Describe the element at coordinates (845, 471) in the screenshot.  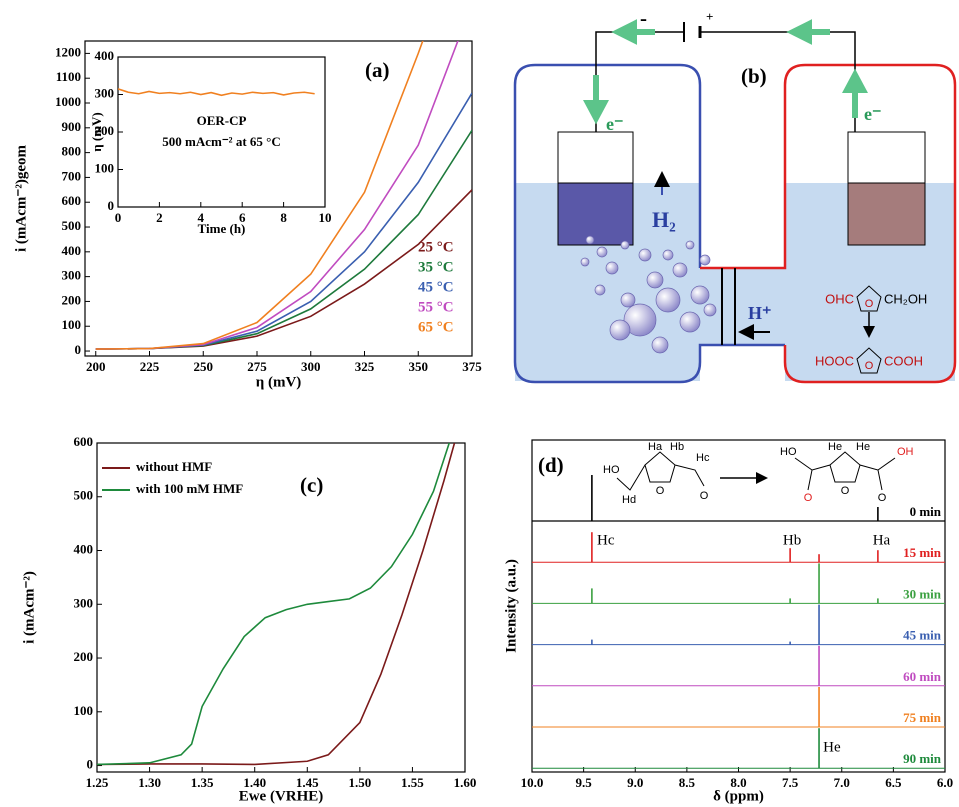
I see `fdca-structure` at that location.